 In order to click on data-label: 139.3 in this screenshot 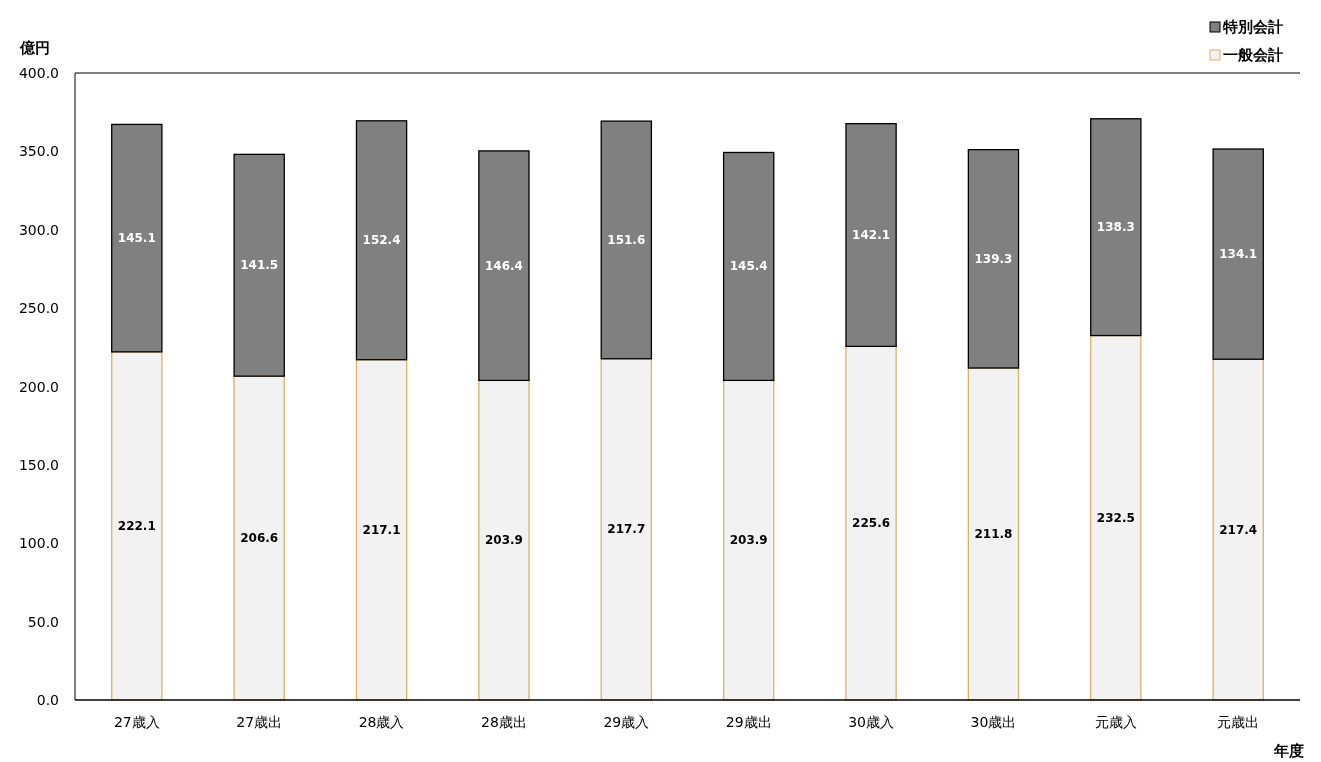, I will do `click(993, 258)`.